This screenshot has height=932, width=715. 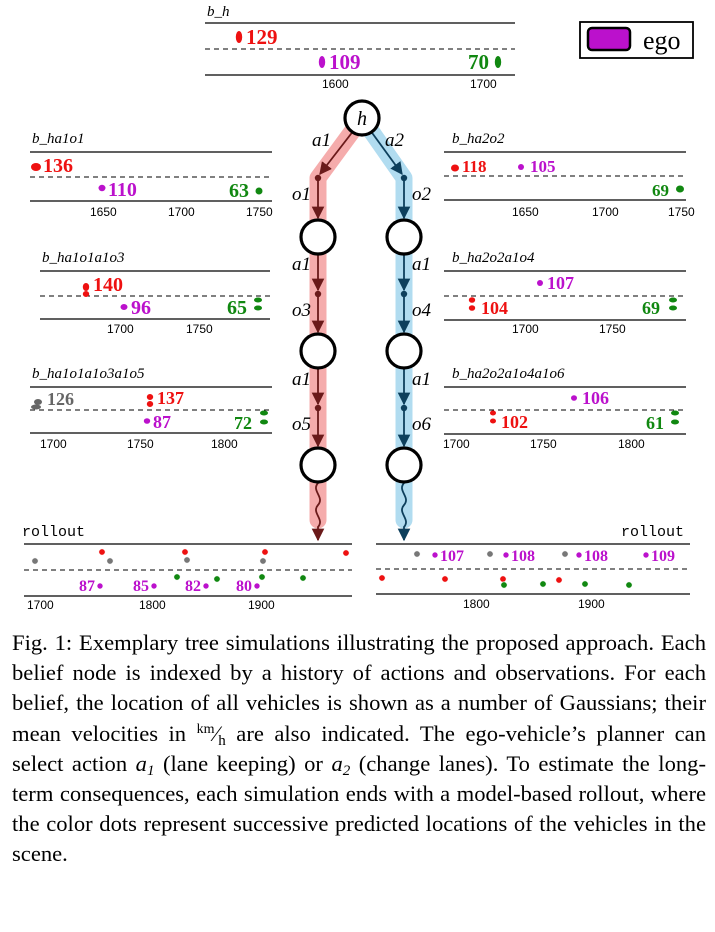 I want to click on panel-title: b_h, so click(x=218, y=12).